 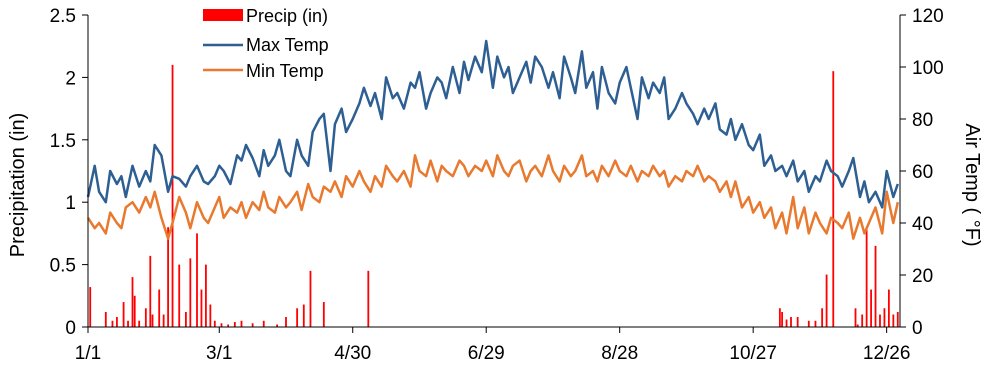 I want to click on left-axis-ticks: 0 0.5 1 1.5 2 2.5, so click(x=69, y=172).